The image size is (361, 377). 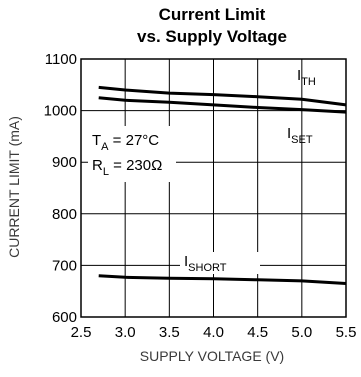 I want to click on x-tick-label: 5.5, so click(x=346, y=332).